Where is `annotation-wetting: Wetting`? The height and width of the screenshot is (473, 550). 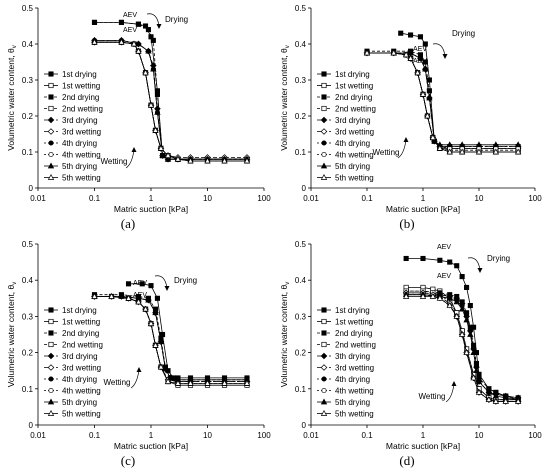
annotation-wetting: Wetting is located at coordinates (386, 152).